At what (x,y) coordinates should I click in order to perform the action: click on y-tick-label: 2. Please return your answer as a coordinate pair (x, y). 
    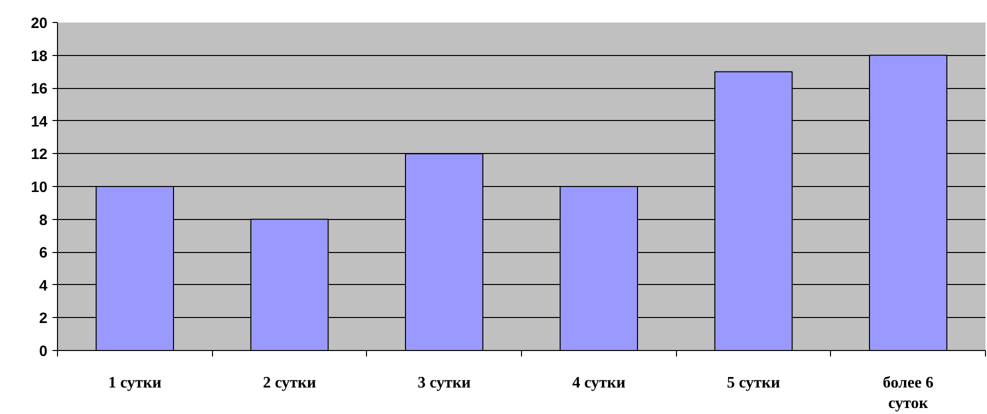
    Looking at the image, I should click on (43, 319).